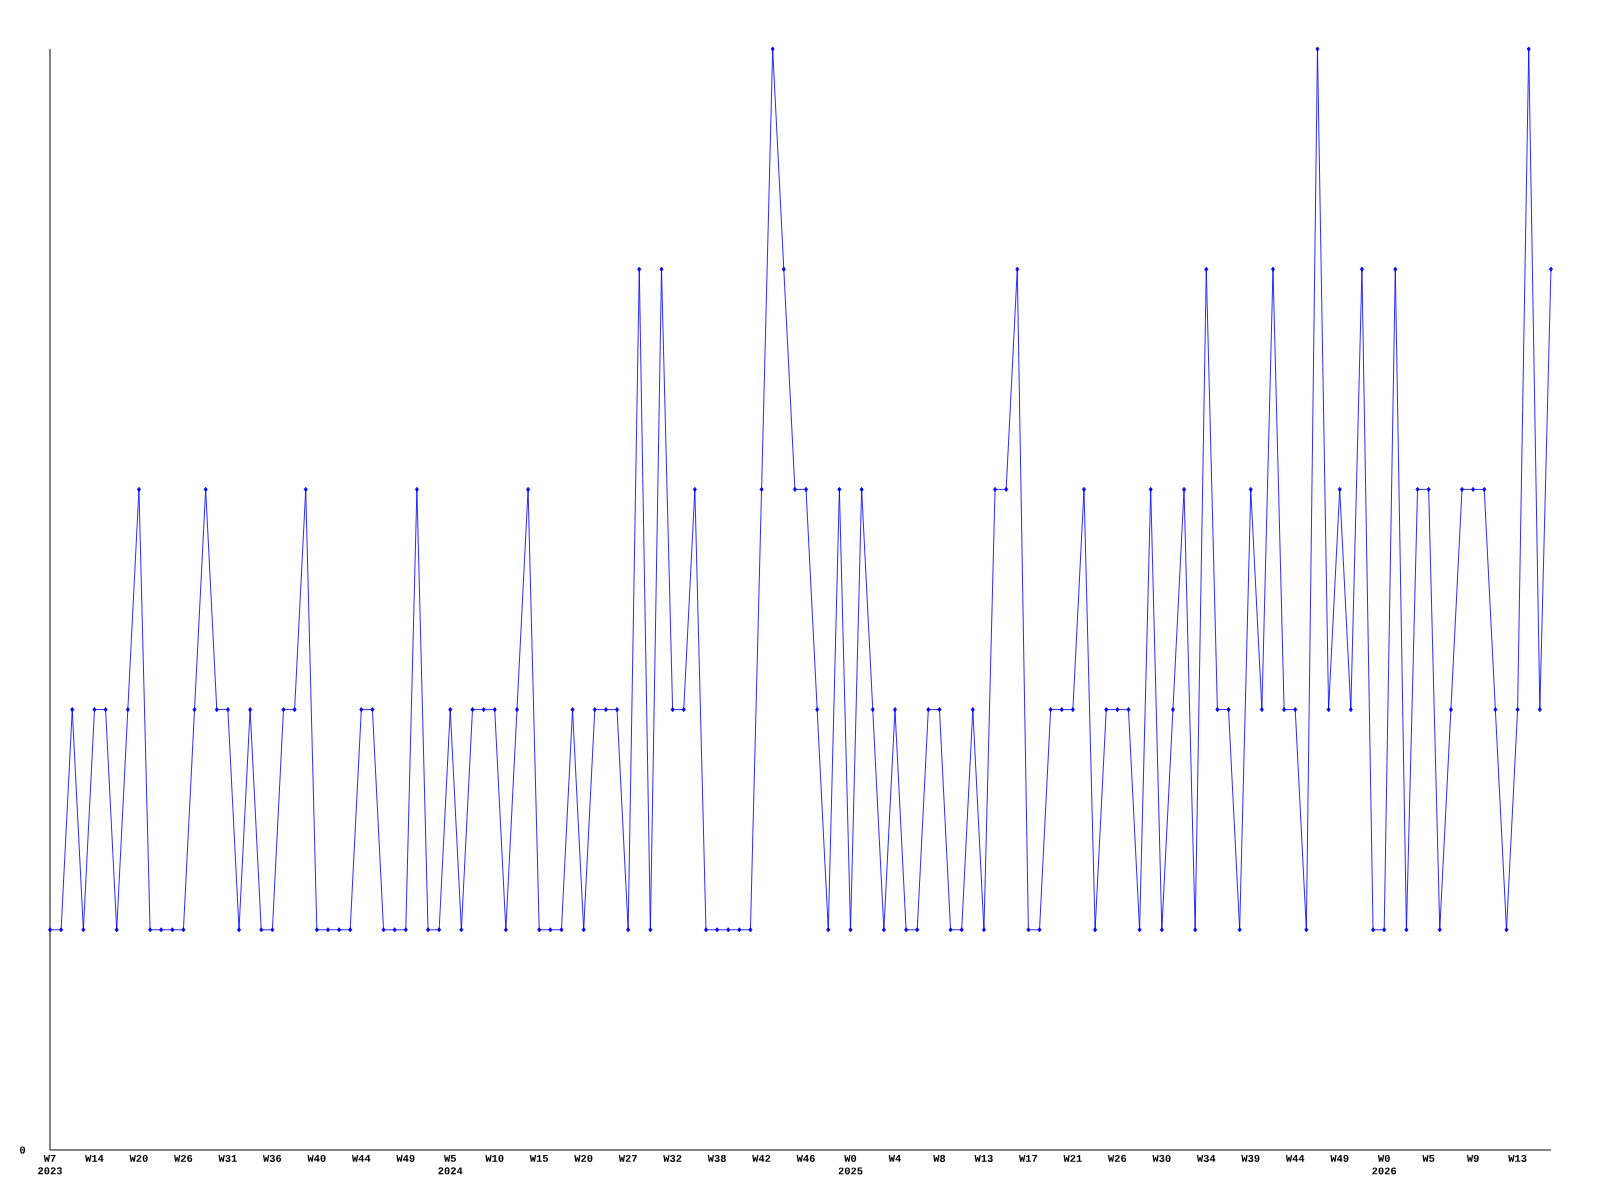 The height and width of the screenshot is (1200, 1600). What do you see at coordinates (1428, 1158) in the screenshot?
I see `x-tick-label: W5` at bounding box center [1428, 1158].